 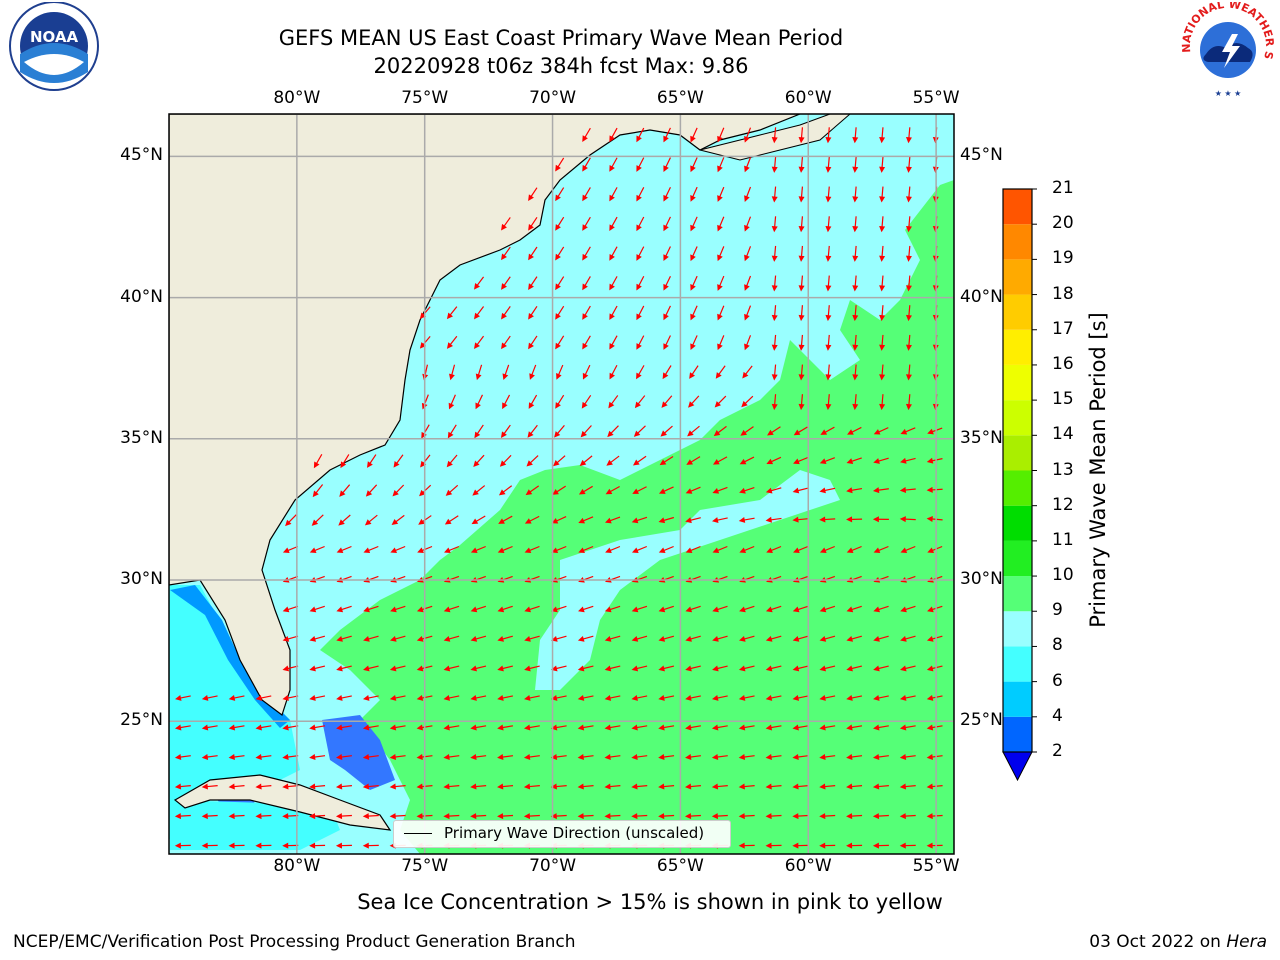 What do you see at coordinates (680, 98) in the screenshot?
I see `lon-tick-top: 65°W` at bounding box center [680, 98].